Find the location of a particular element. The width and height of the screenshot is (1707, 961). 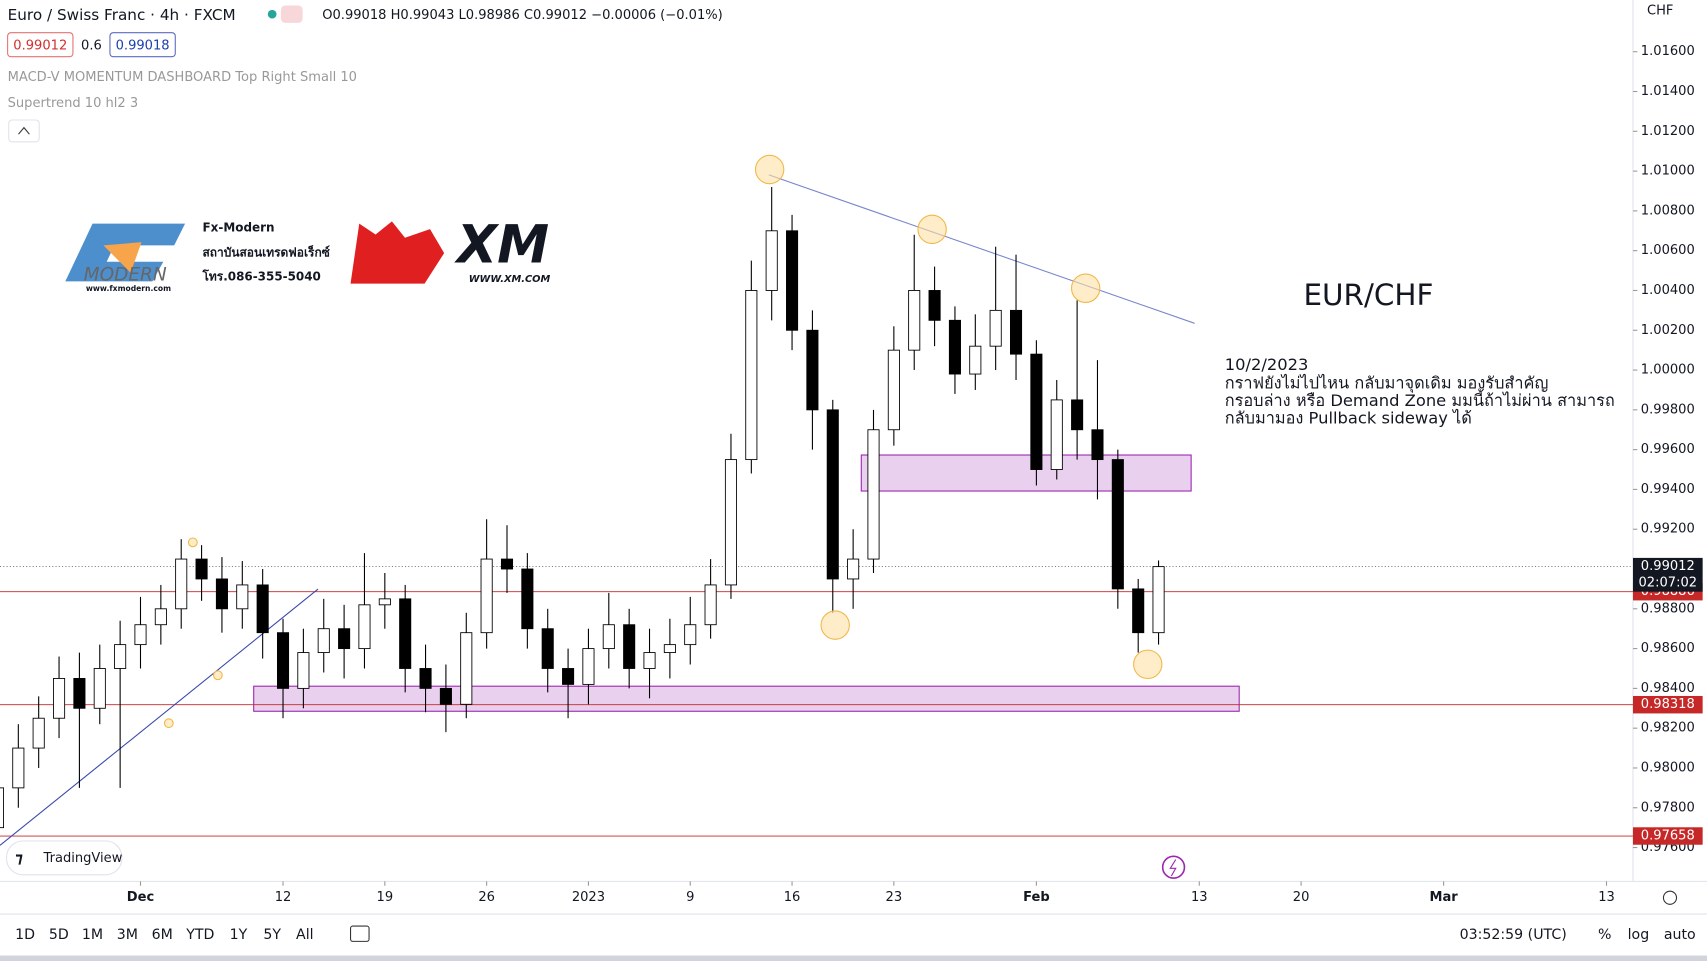

level-label: 0.97658 is located at coordinates (1668, 836).